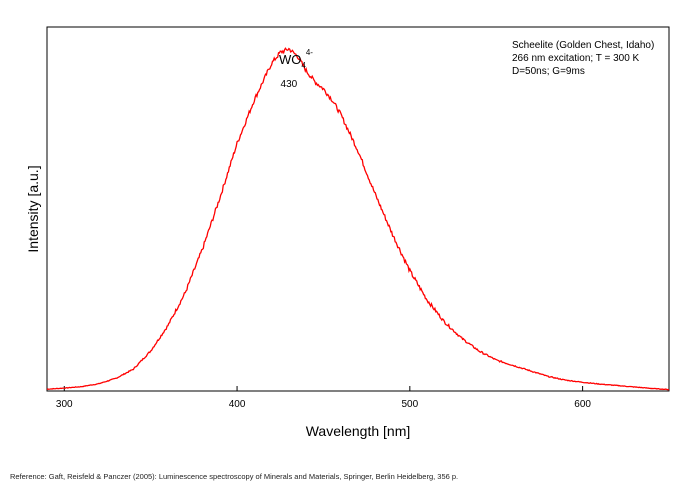 Image resolution: width=700 pixels, height=489 pixels. I want to click on x-tick-label: 300, so click(64, 404).